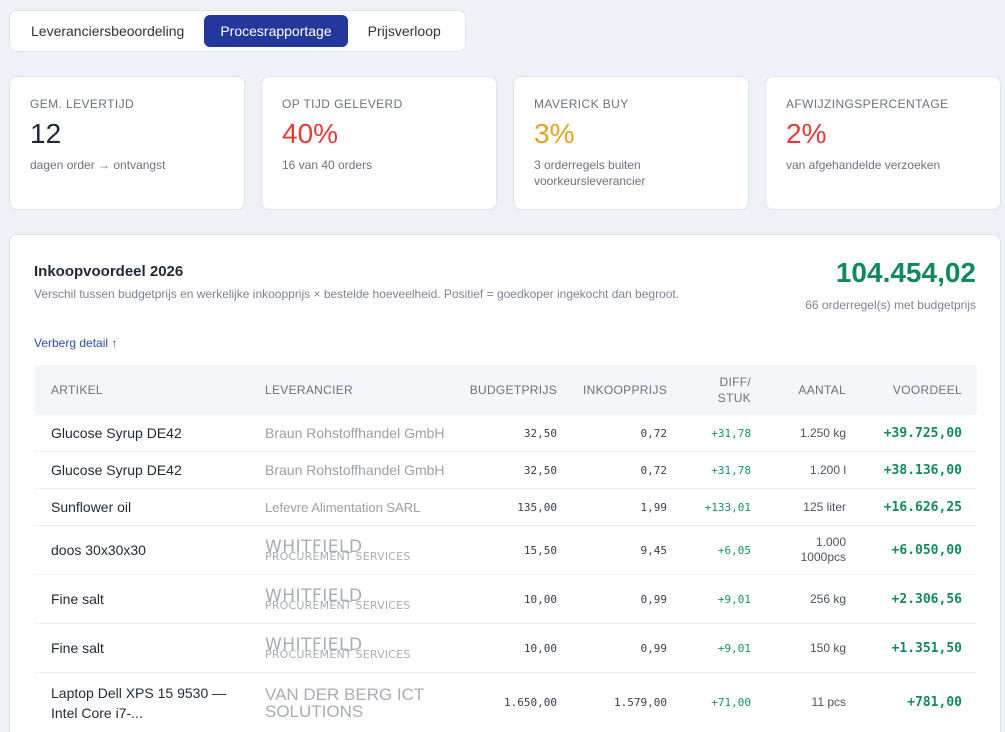 The width and height of the screenshot is (1005, 732). I want to click on col-voordeel: VOORDEEL, so click(927, 390).